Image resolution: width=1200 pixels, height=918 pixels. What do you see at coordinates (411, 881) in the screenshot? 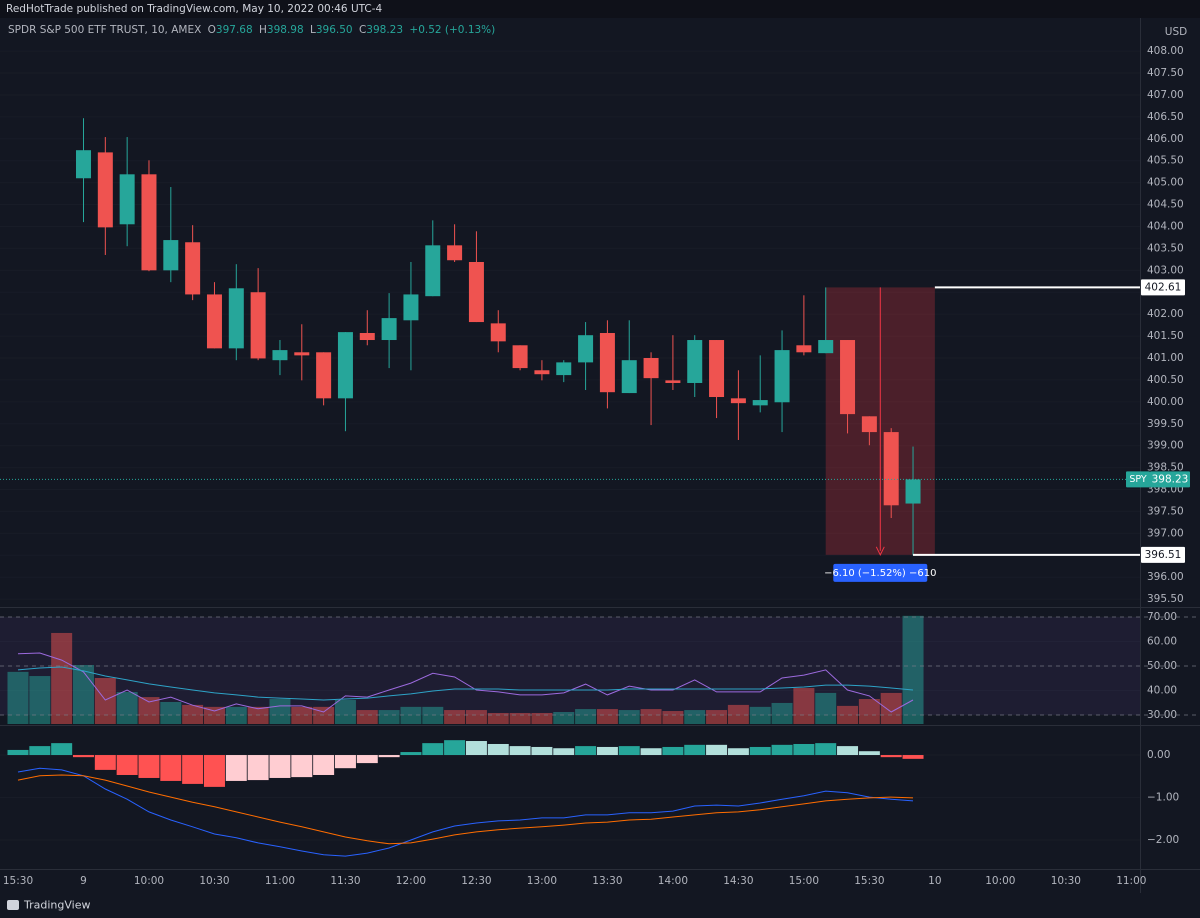
I see `x-tick-label: 12:00` at bounding box center [411, 881].